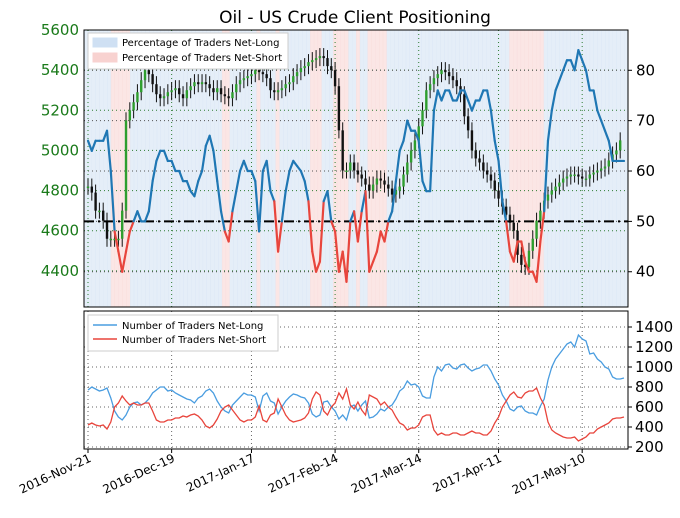 Image resolution: width=680 pixels, height=518 pixels. I want to click on count-tick-label: 200, so click(649, 447).